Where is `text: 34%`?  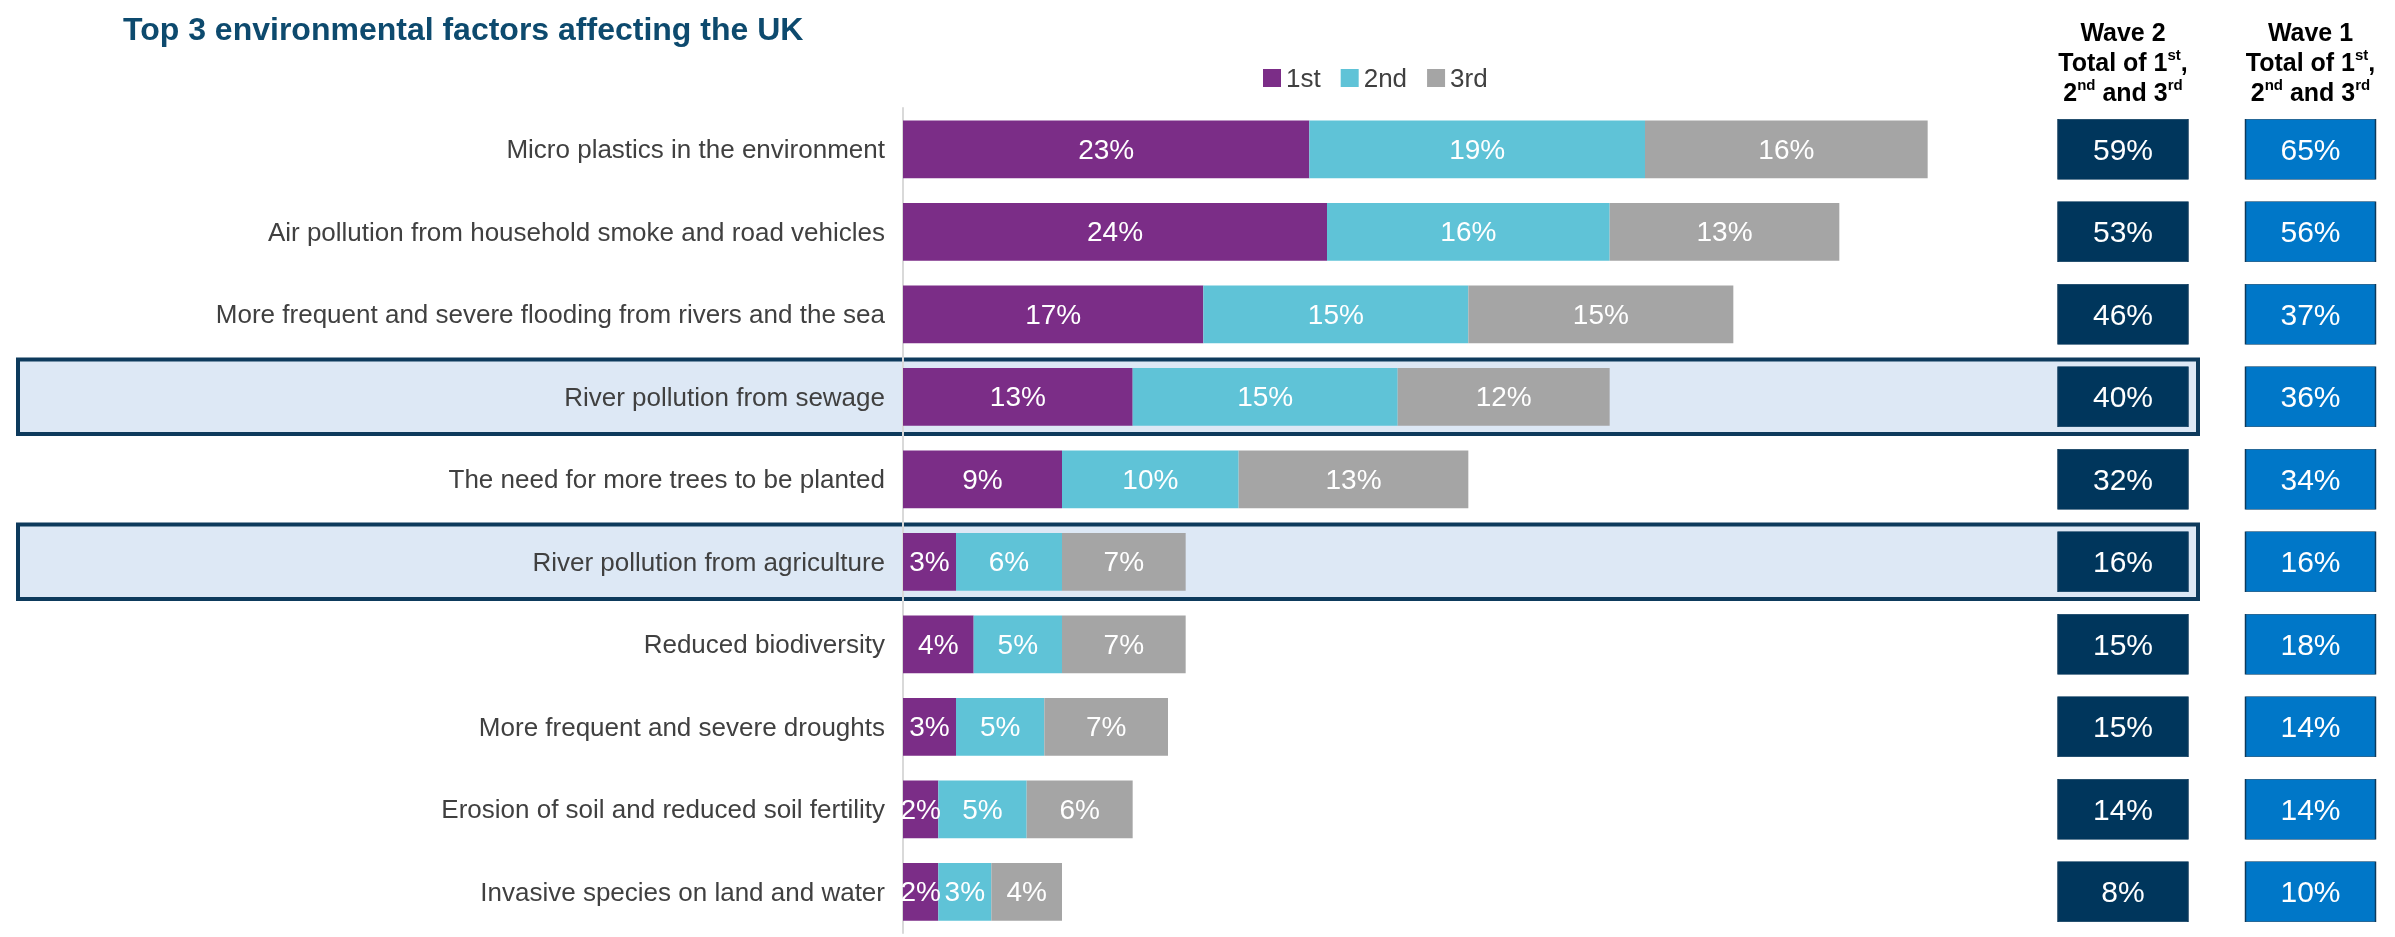 text: 34% is located at coordinates (2310, 479).